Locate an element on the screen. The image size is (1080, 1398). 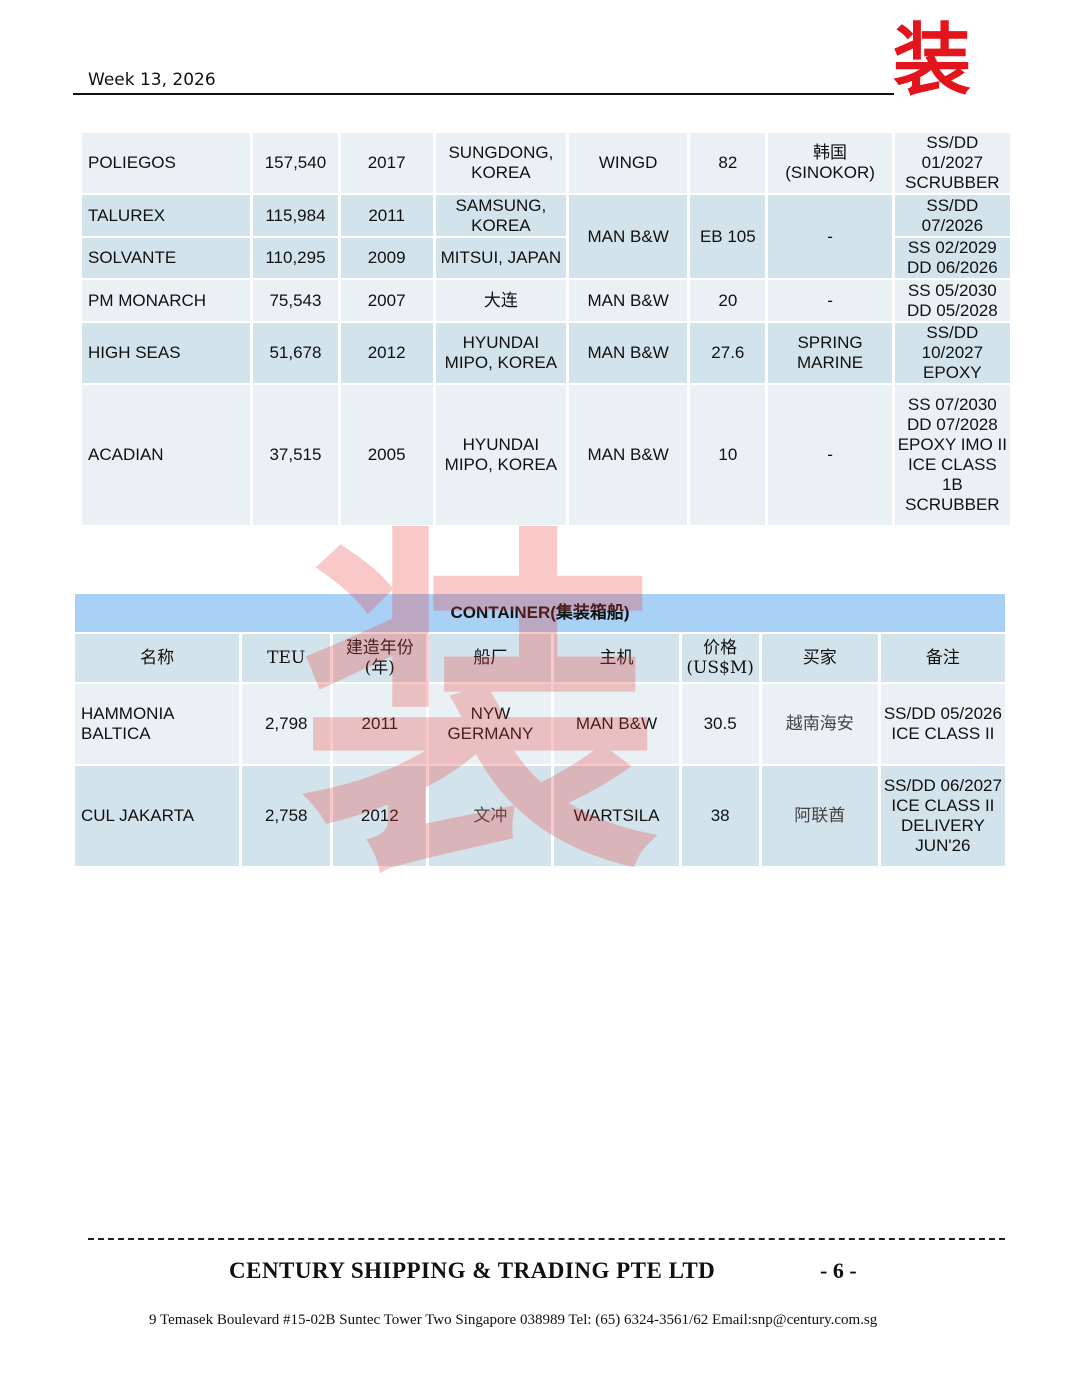
cell-teu: 2,758 is located at coordinates (286, 816).